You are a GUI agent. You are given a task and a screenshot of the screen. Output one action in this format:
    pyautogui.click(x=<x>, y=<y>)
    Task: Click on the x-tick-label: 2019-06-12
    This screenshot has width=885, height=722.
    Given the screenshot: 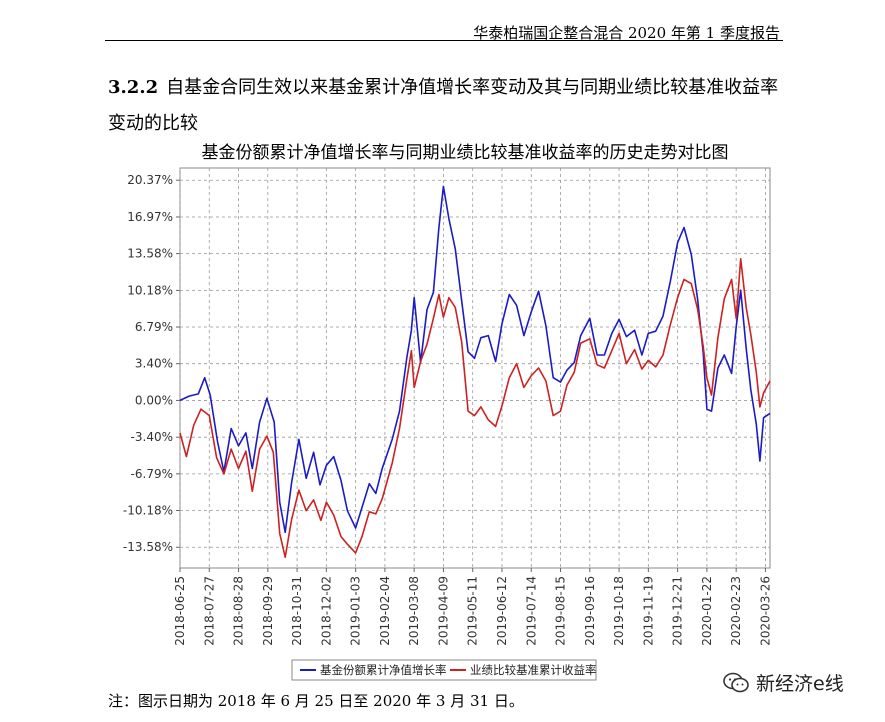 What is the action you would take?
    pyautogui.click(x=502, y=611)
    